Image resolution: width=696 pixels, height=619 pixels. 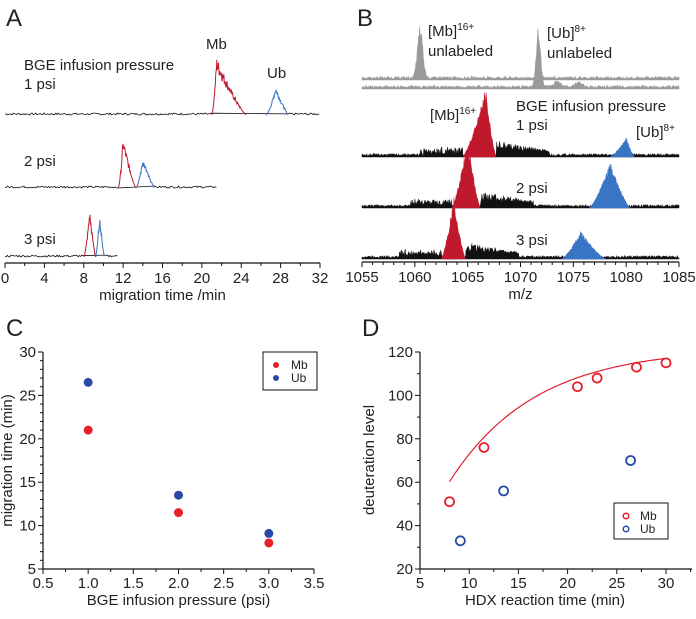 I want to click on x-tick-label: 8, so click(x=84, y=278).